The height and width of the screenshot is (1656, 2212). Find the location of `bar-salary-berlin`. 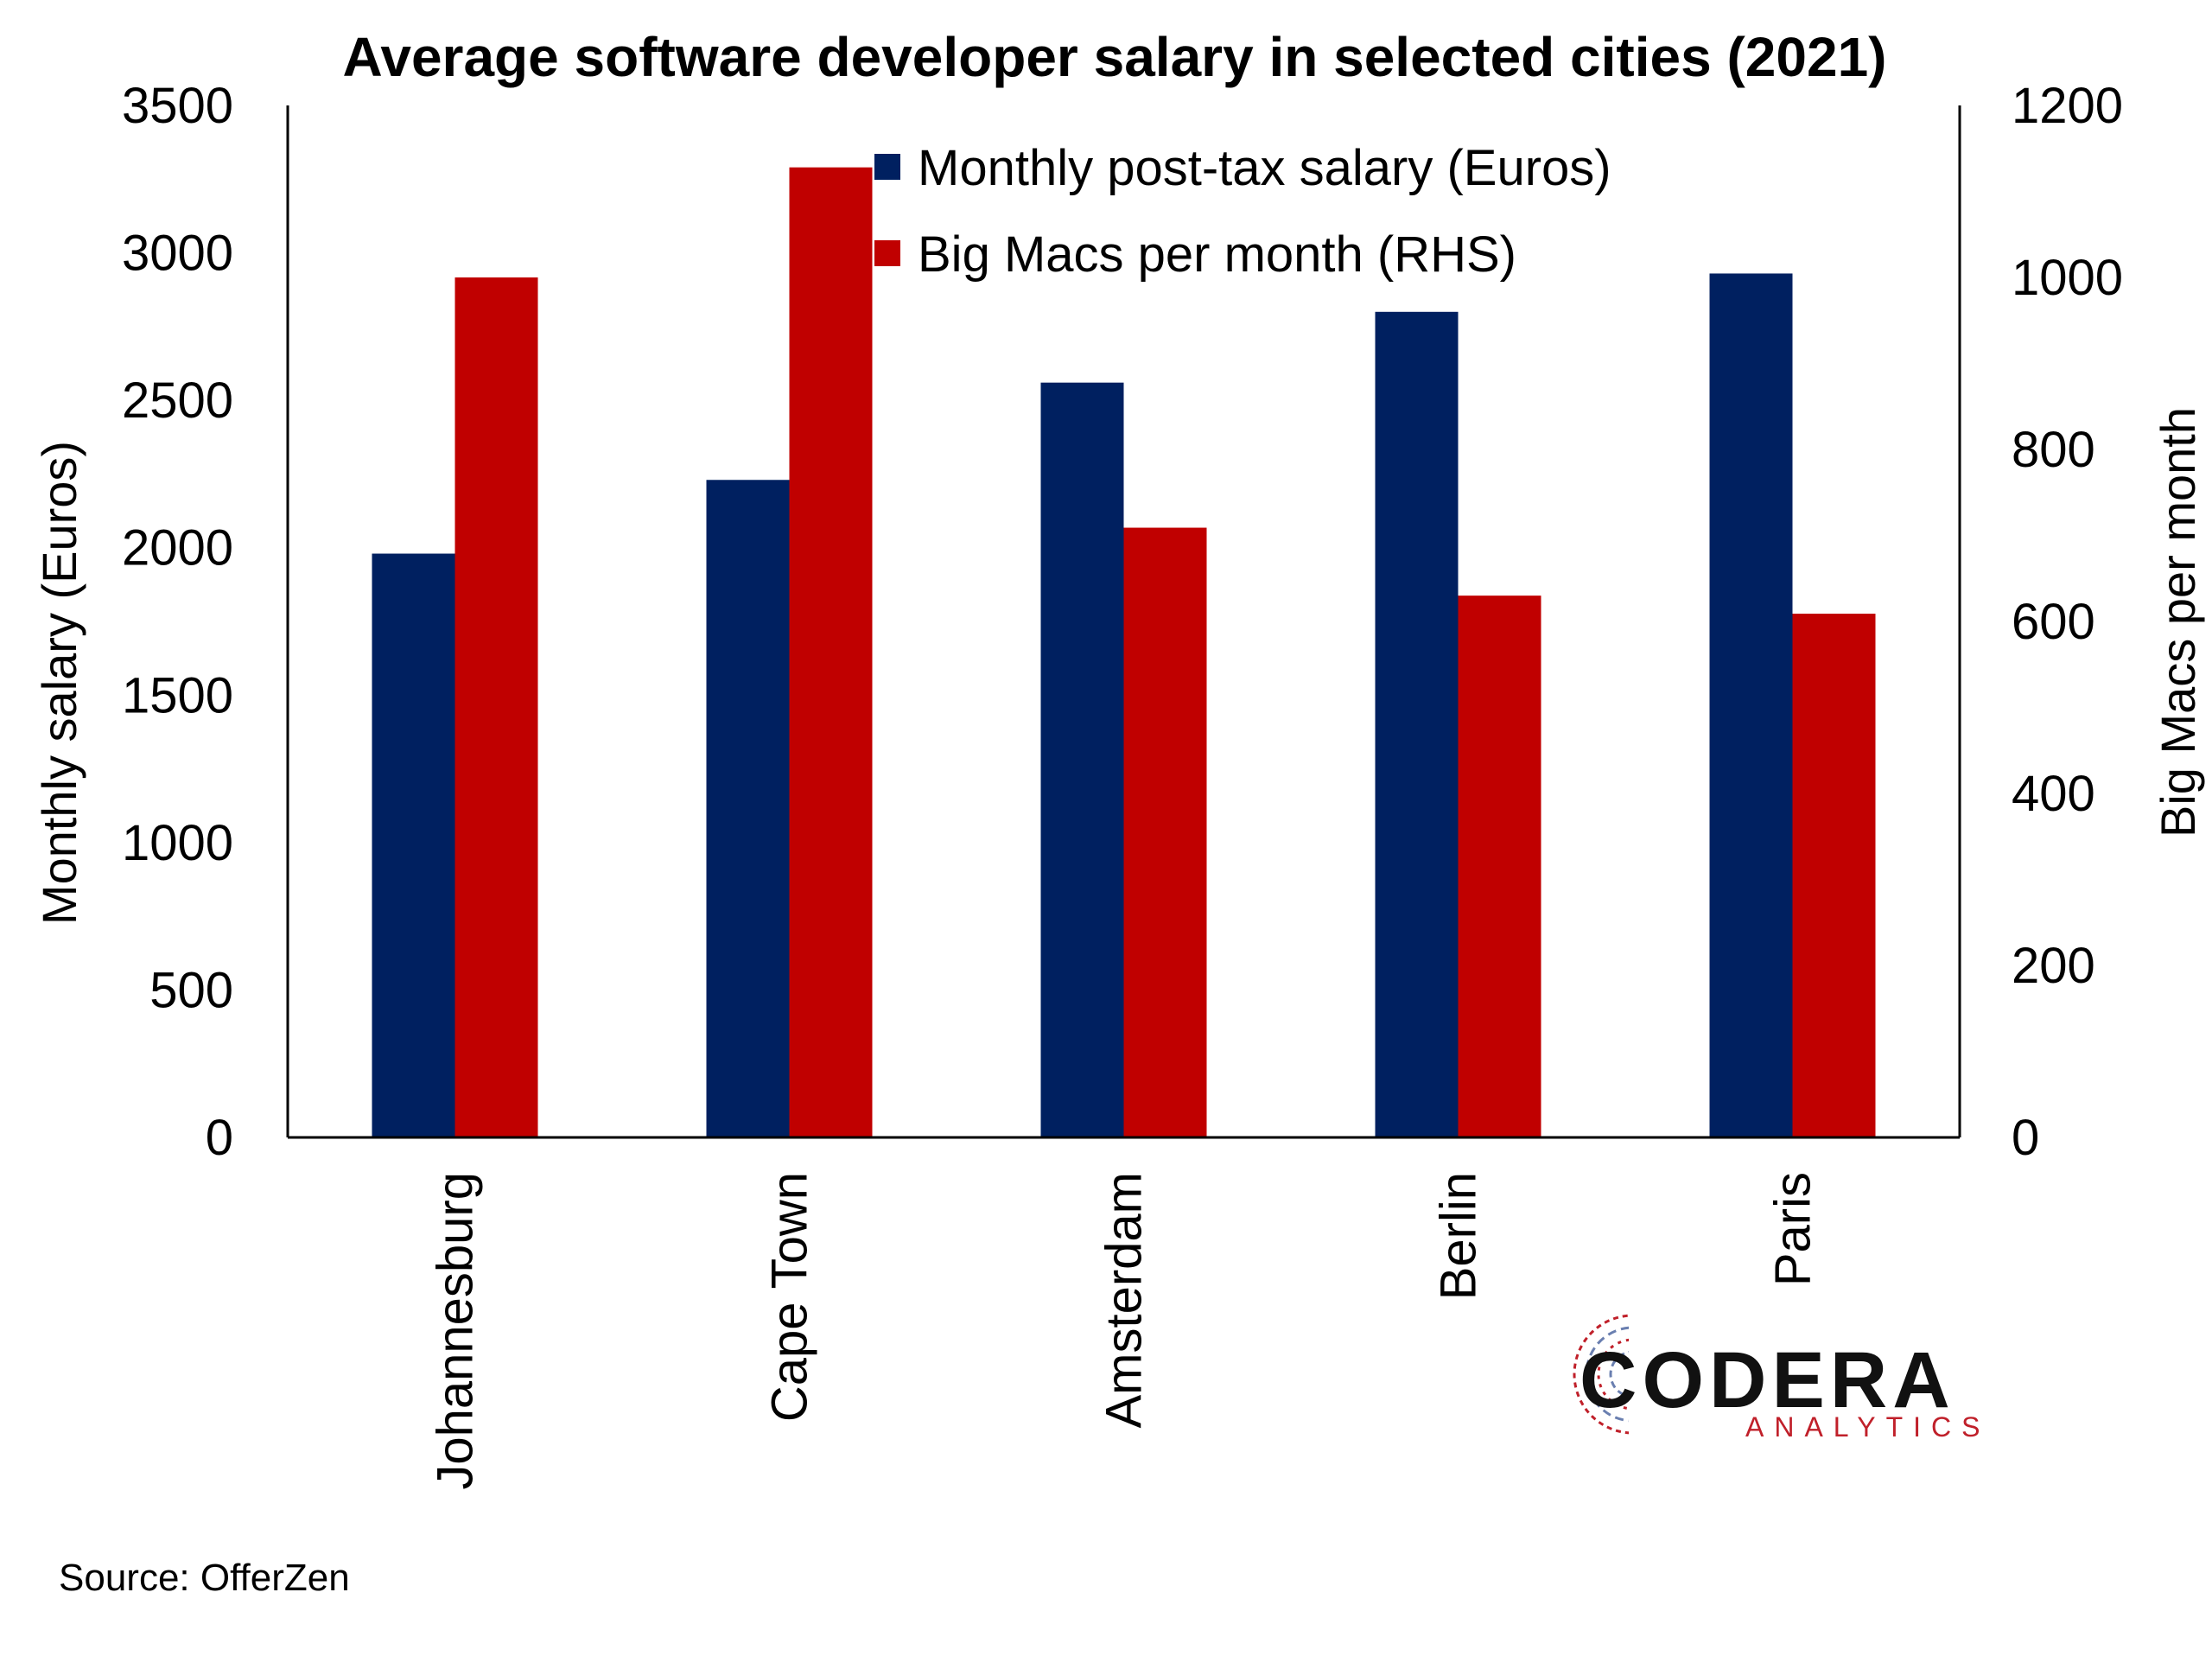

bar-salary-berlin is located at coordinates (1417, 724).